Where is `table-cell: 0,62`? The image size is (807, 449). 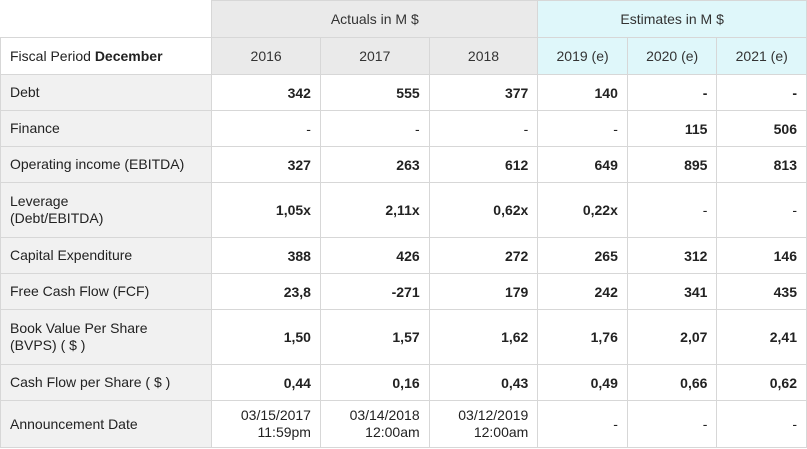 table-cell: 0,62 is located at coordinates (761, 382).